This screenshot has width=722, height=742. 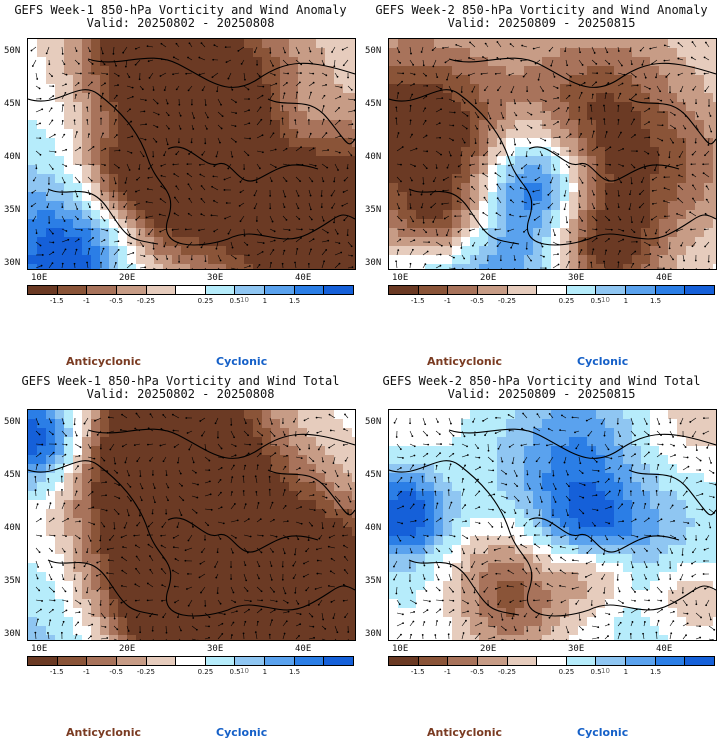 What do you see at coordinates (180, 394) in the screenshot?
I see `panel-valid-dates: Valid: 20250802 - 20250808` at bounding box center [180, 394].